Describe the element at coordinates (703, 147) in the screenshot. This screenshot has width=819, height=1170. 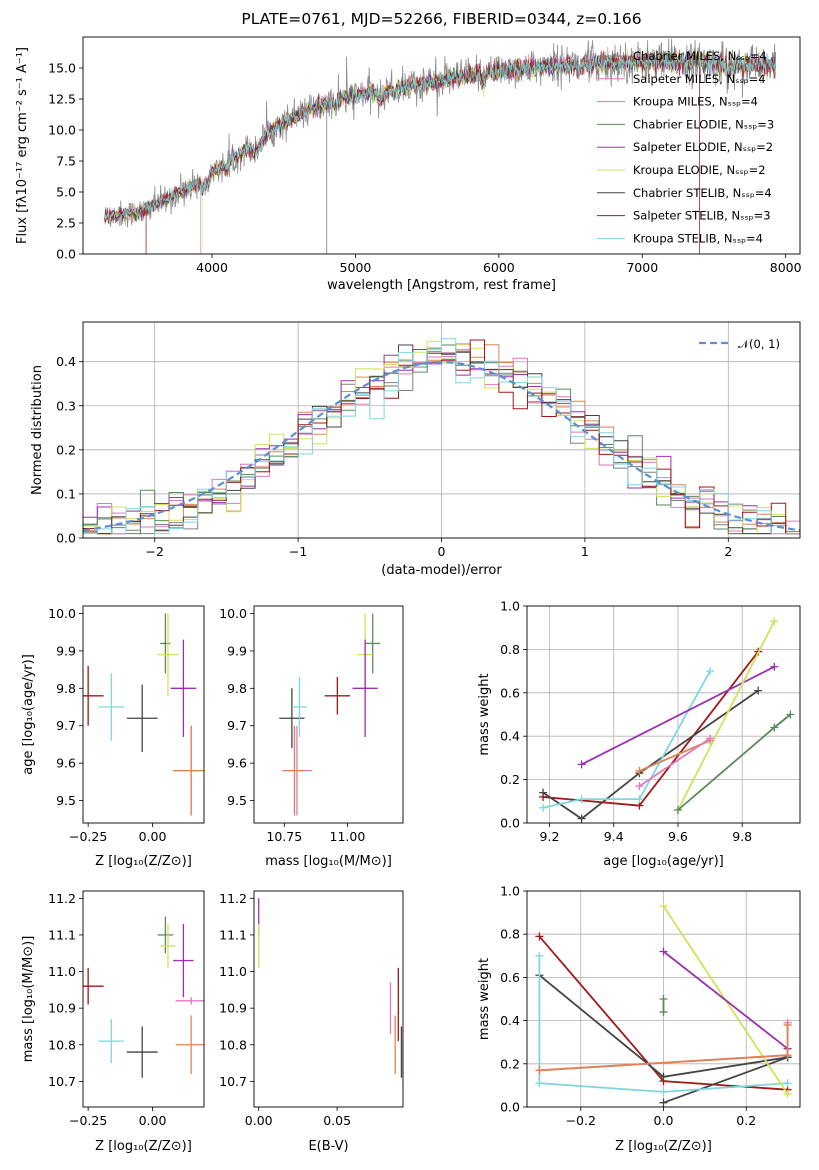
I see `legend-entry: Salpeter ELODIE, Nₛₛₚ=2` at that location.